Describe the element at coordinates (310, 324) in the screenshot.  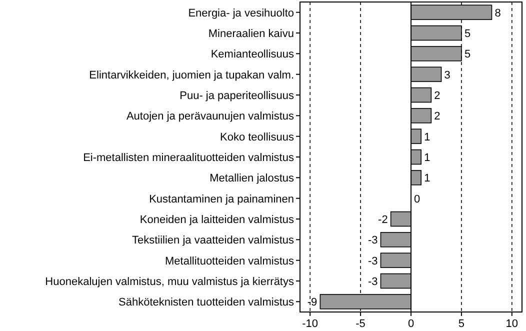
I see `x-tick-label: -10` at that location.